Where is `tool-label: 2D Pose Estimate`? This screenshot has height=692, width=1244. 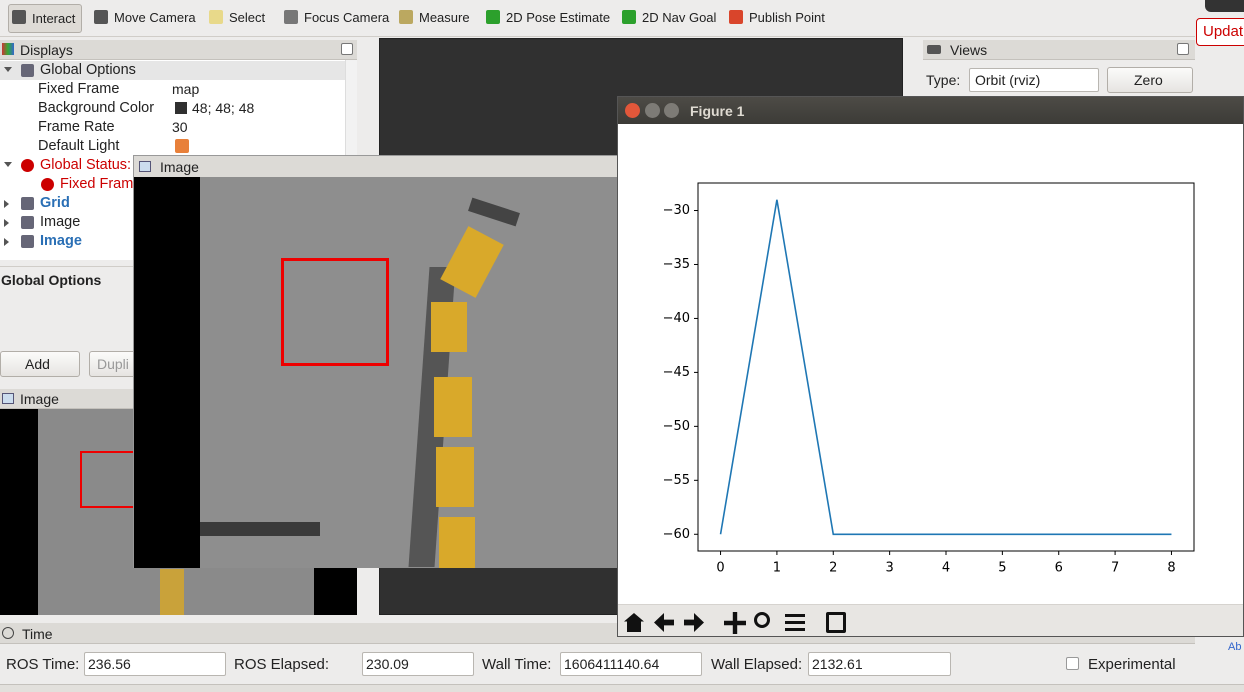
tool-label: 2D Pose Estimate is located at coordinates (558, 17).